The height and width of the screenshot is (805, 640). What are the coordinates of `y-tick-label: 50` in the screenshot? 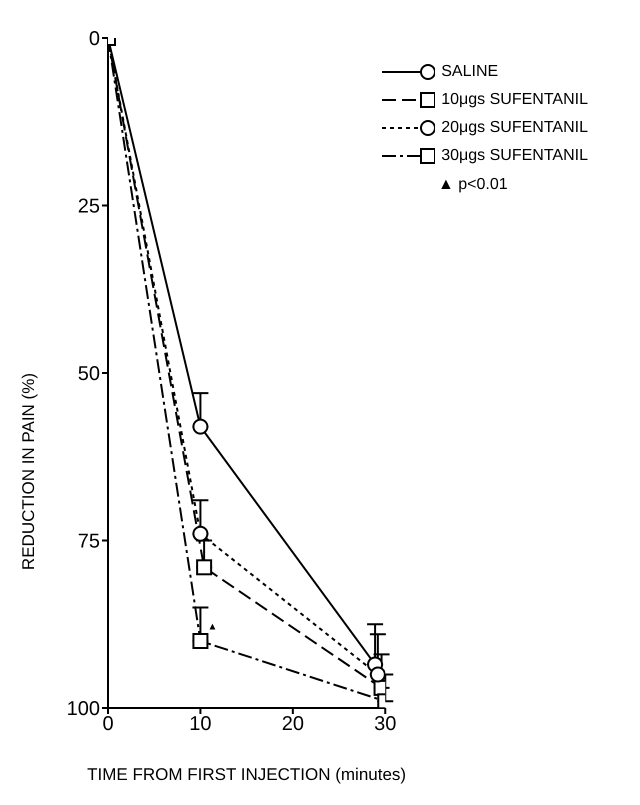 It's located at (89, 374).